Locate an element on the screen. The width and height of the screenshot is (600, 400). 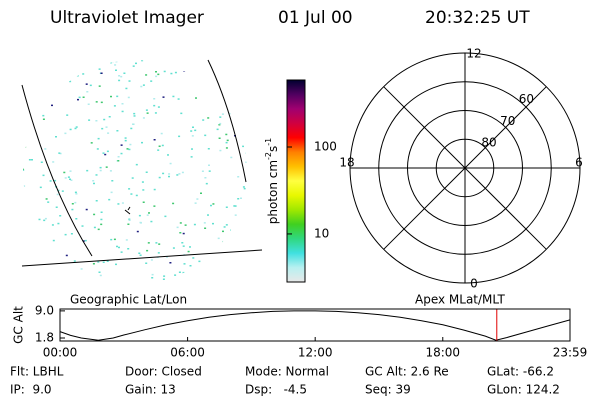
plot-title-left: Geographic Lat/Lon is located at coordinates (128, 300).